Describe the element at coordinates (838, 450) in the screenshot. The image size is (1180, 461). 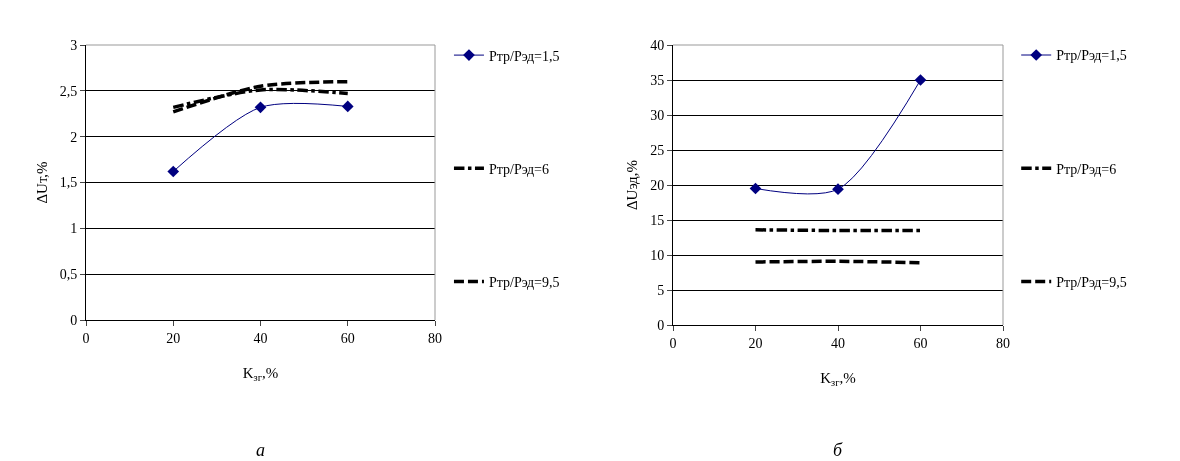
I see `text: б` at that location.